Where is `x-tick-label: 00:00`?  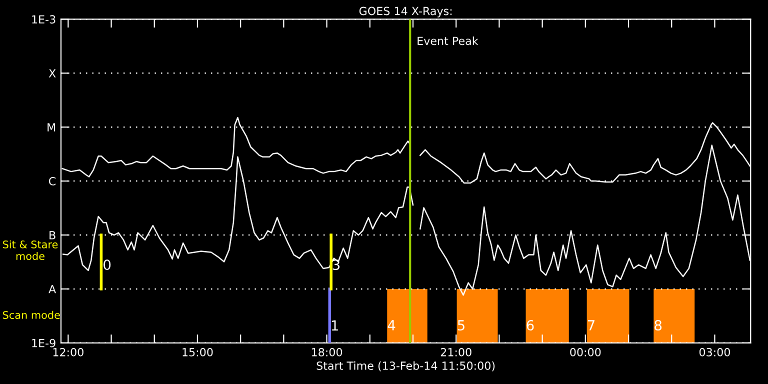
x-tick-label: 00:00 is located at coordinates (585, 352).